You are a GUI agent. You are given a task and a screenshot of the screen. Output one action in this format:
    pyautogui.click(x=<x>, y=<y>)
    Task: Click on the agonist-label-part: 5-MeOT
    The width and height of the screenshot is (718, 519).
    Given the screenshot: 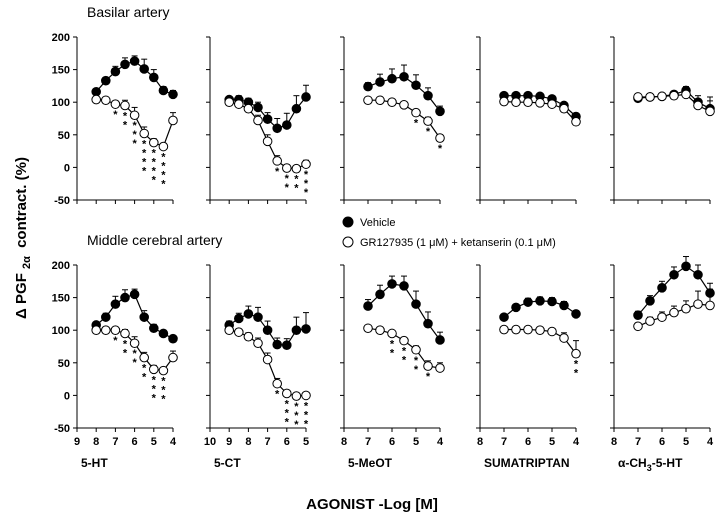 What is the action you would take?
    pyautogui.click(x=370, y=463)
    